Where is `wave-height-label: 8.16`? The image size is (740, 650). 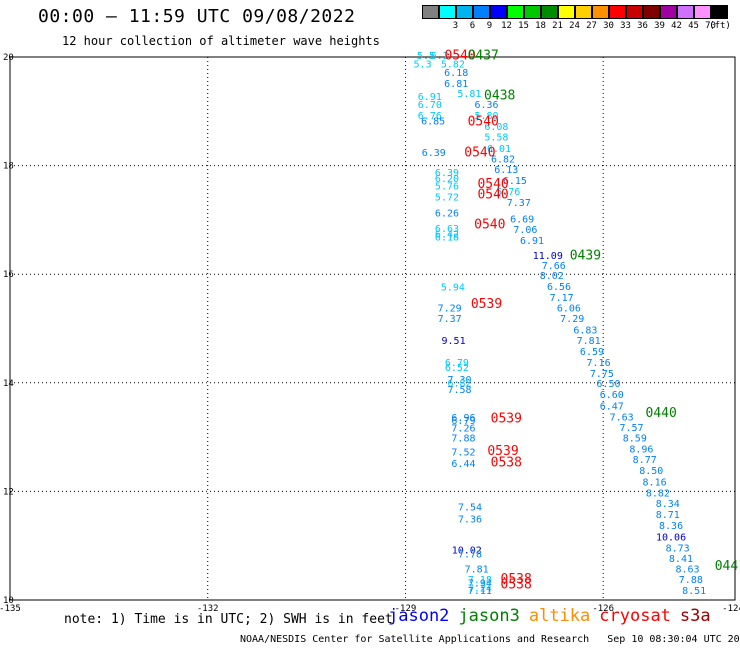 wave-height-label: 8.16 is located at coordinates (655, 482).